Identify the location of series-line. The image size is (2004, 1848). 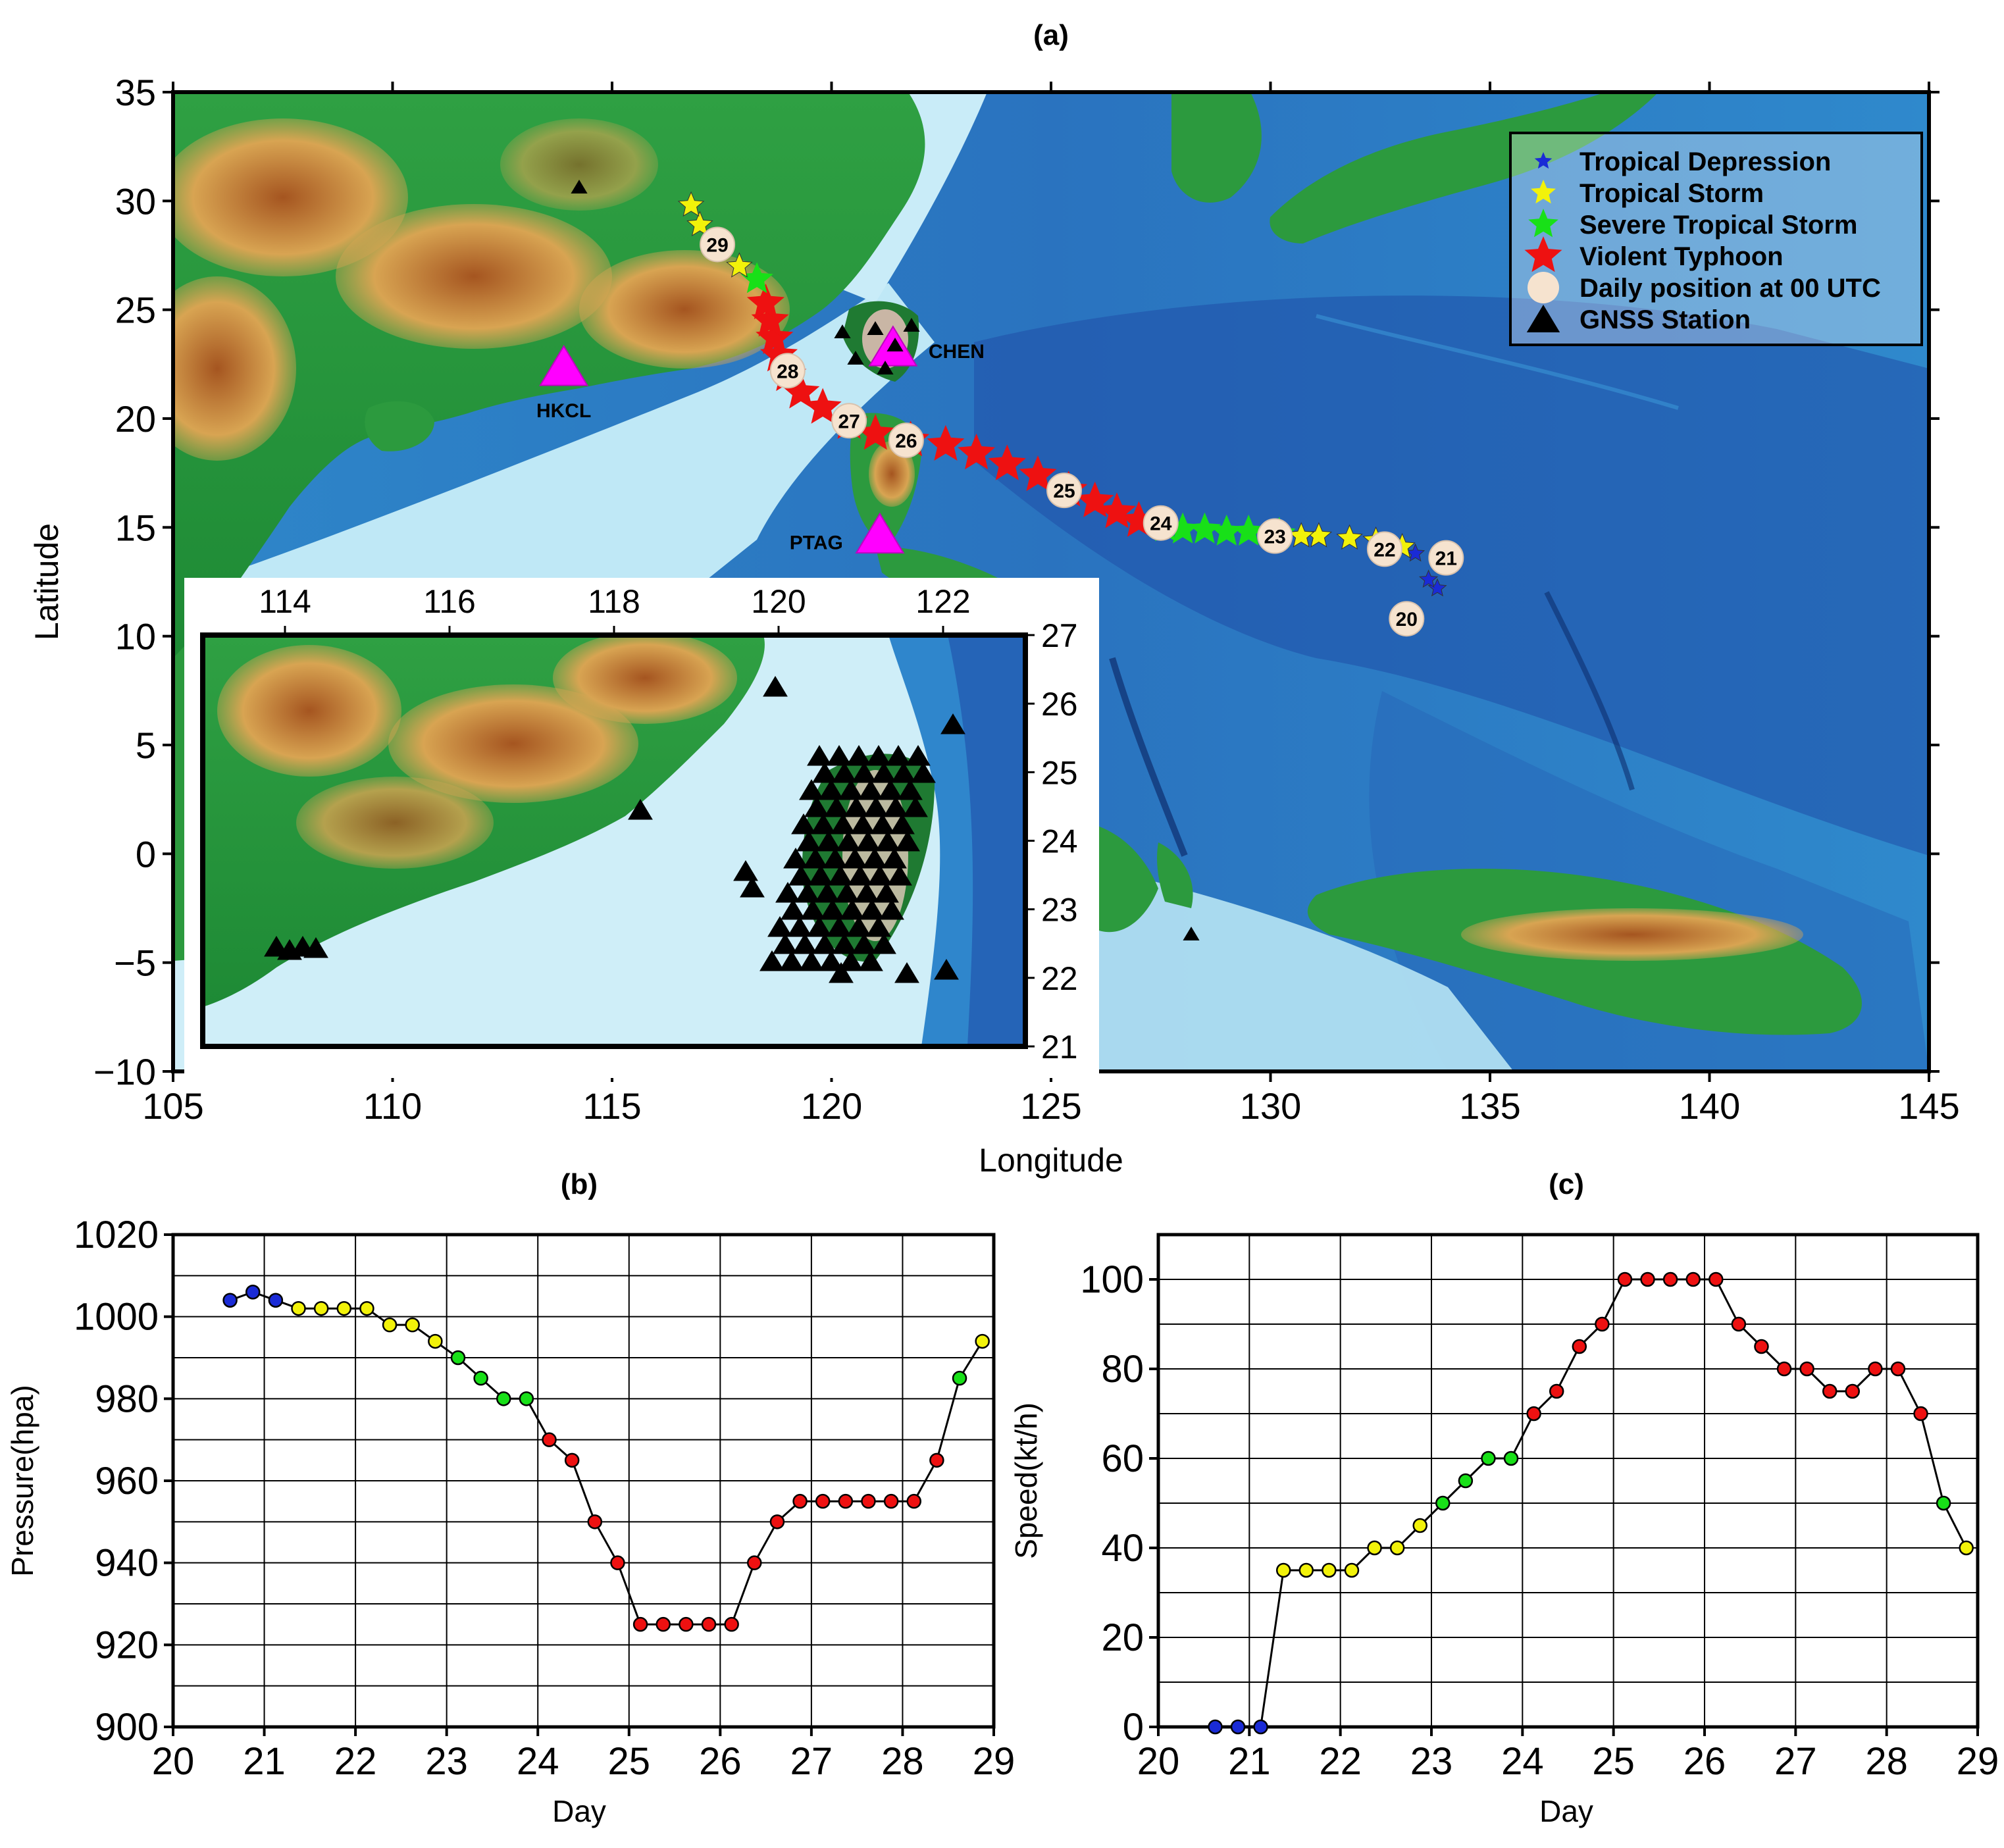
(1591, 1503).